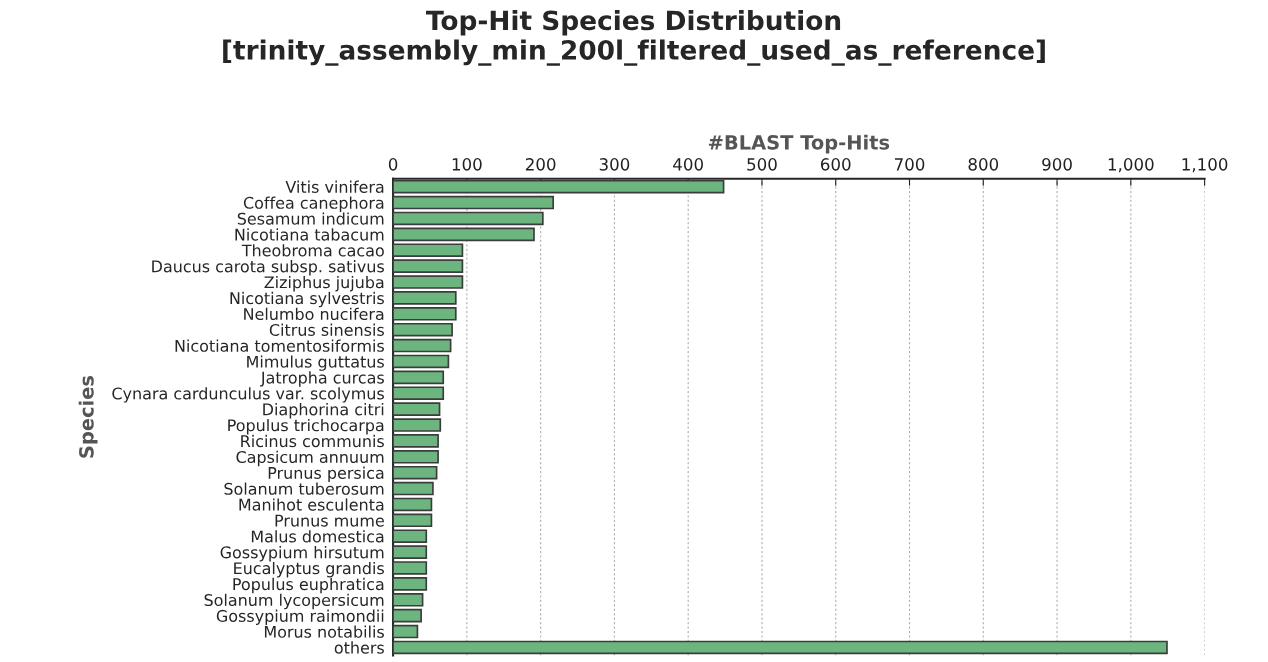 This screenshot has height=662, width=1268. I want to click on y-tick-label: Nicotiana sylvestris, so click(307, 299).